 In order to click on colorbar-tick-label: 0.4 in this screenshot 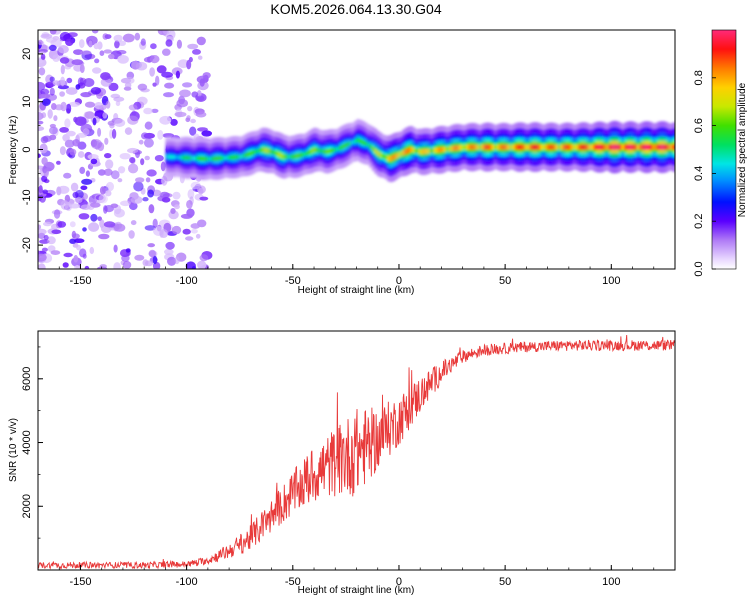, I will do `click(699, 173)`.